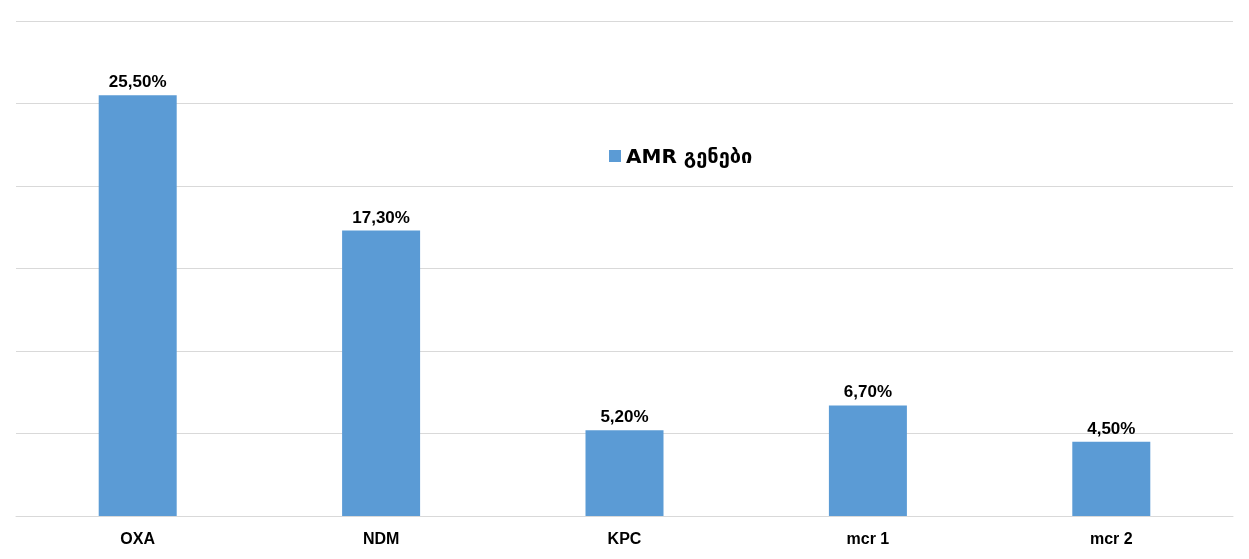  Describe the element at coordinates (381, 217) in the screenshot. I see `data-label: 17,30%` at that location.